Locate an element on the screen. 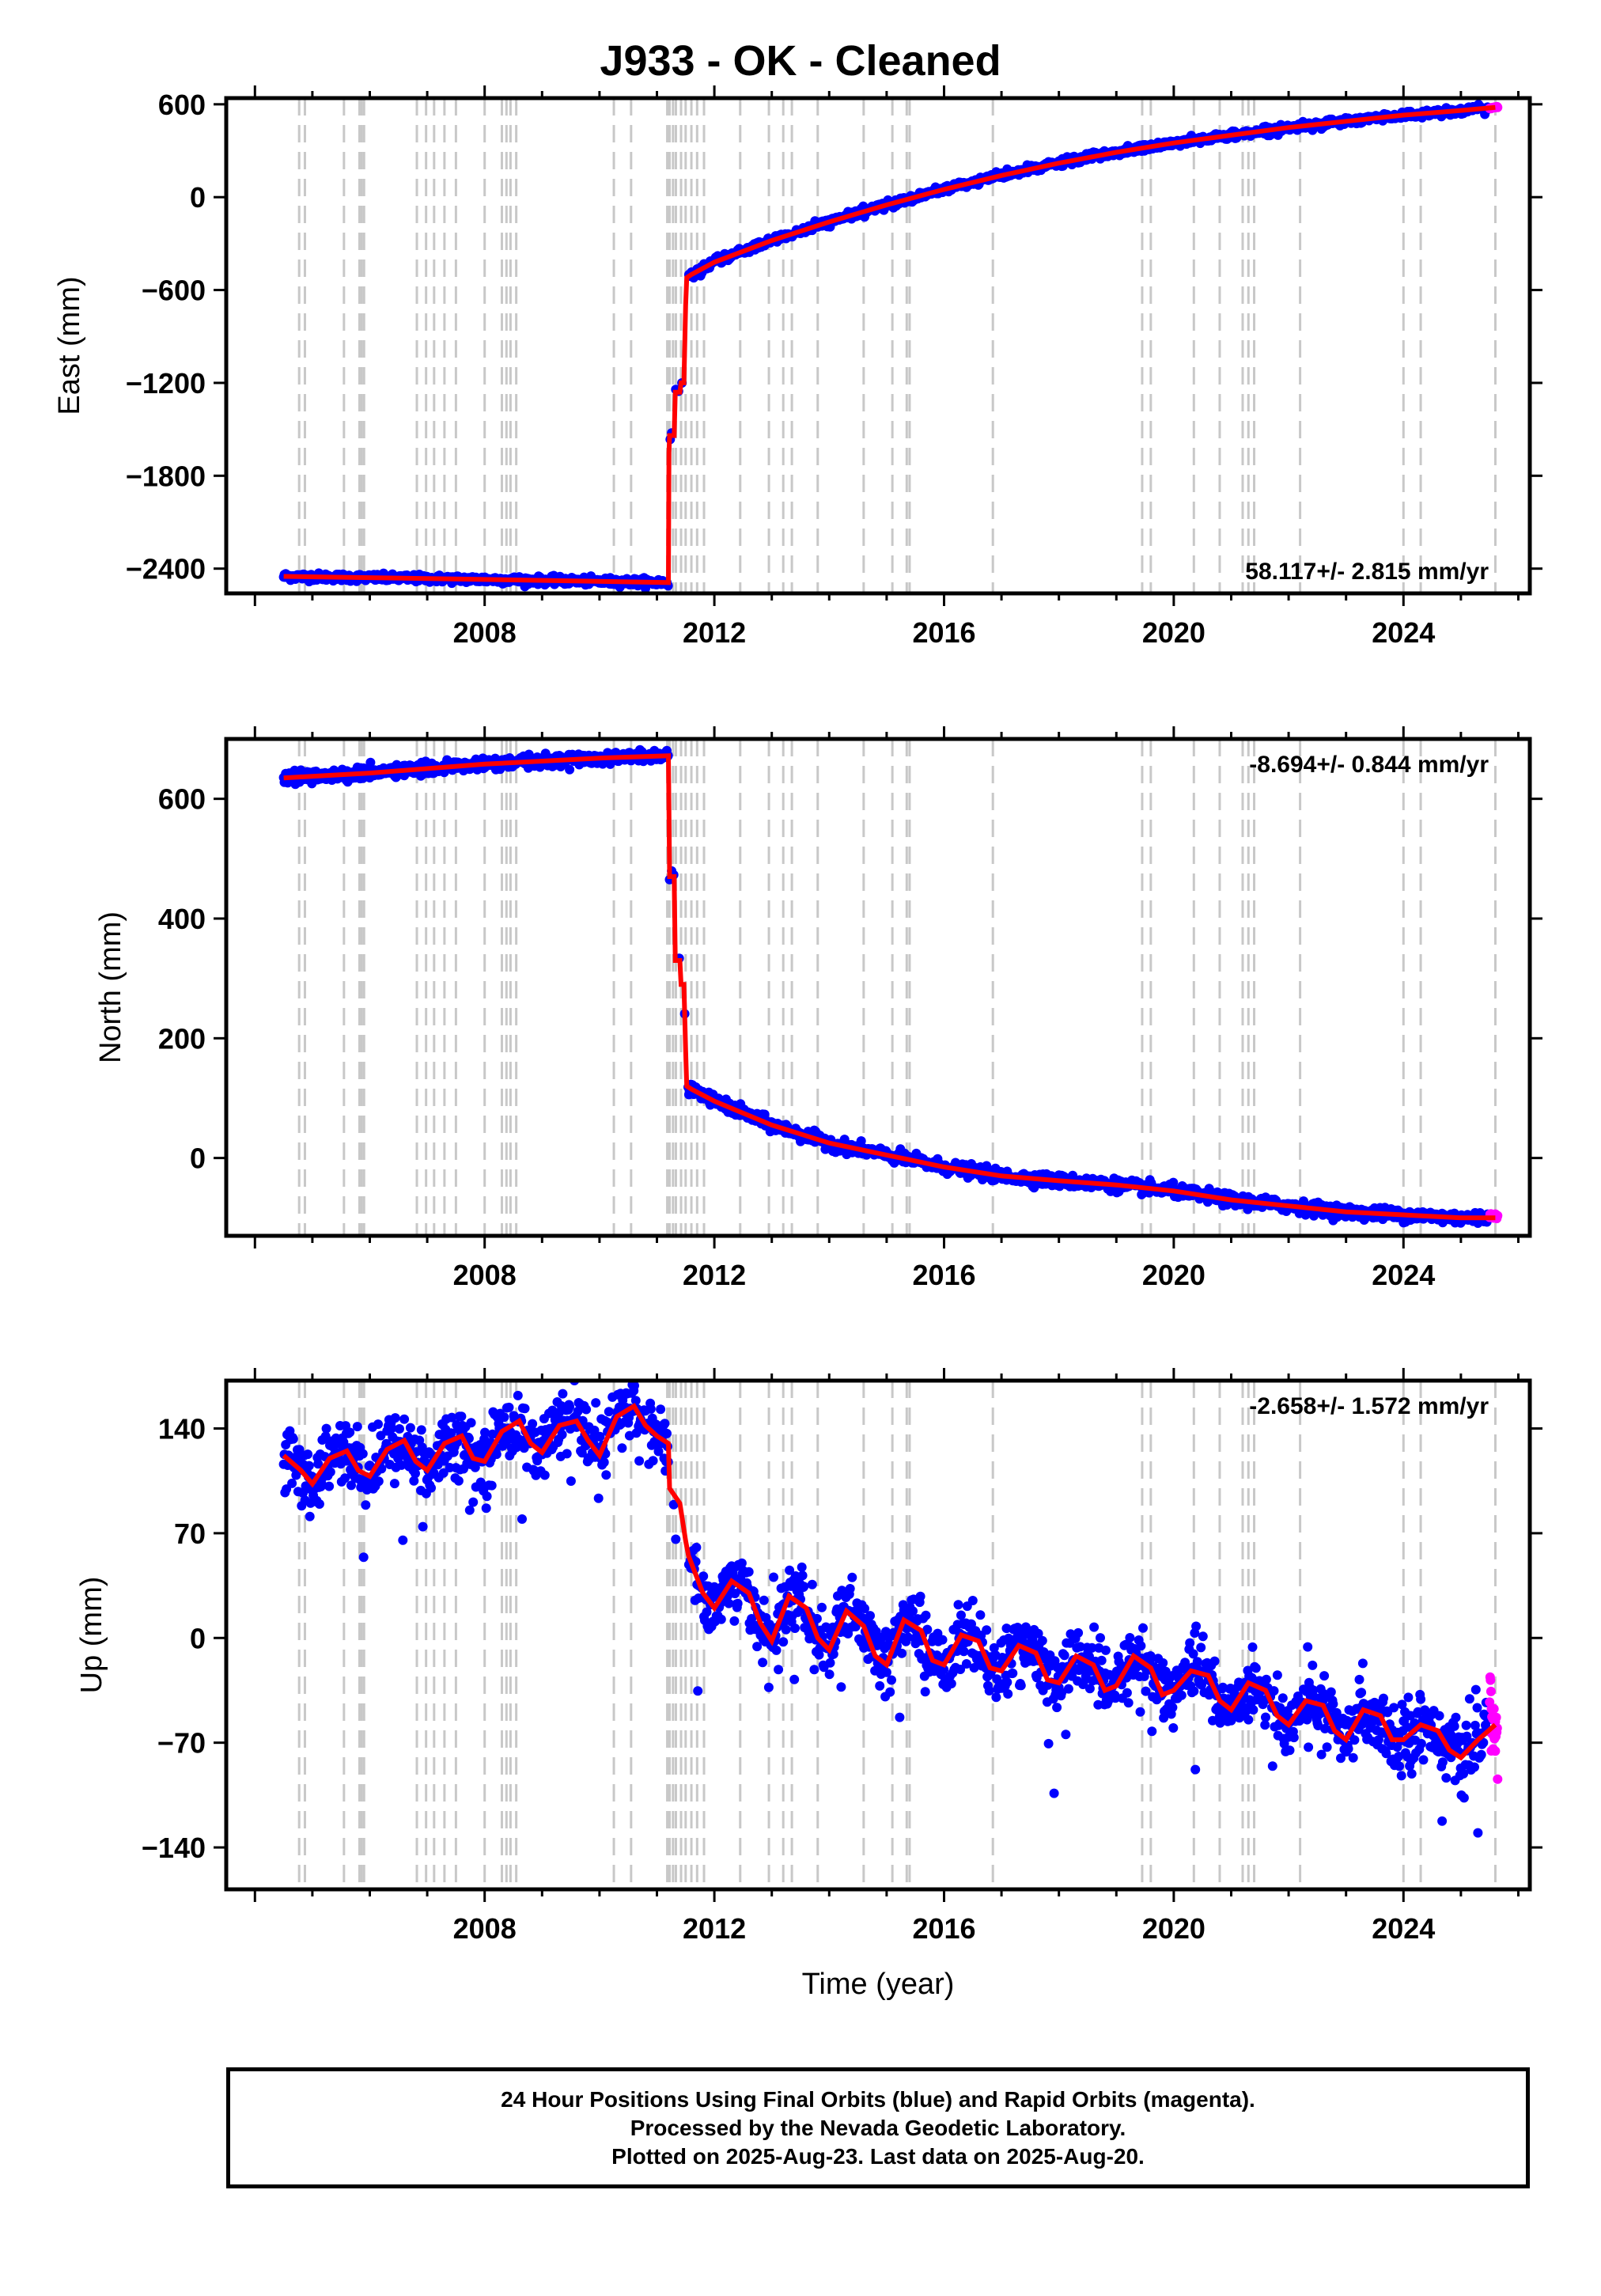  north-ytick-label-600: 600 is located at coordinates (182, 799).